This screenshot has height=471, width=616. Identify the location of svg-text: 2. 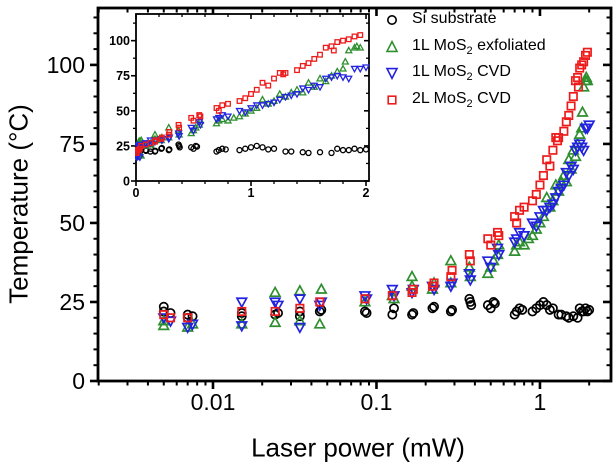
(366, 193).